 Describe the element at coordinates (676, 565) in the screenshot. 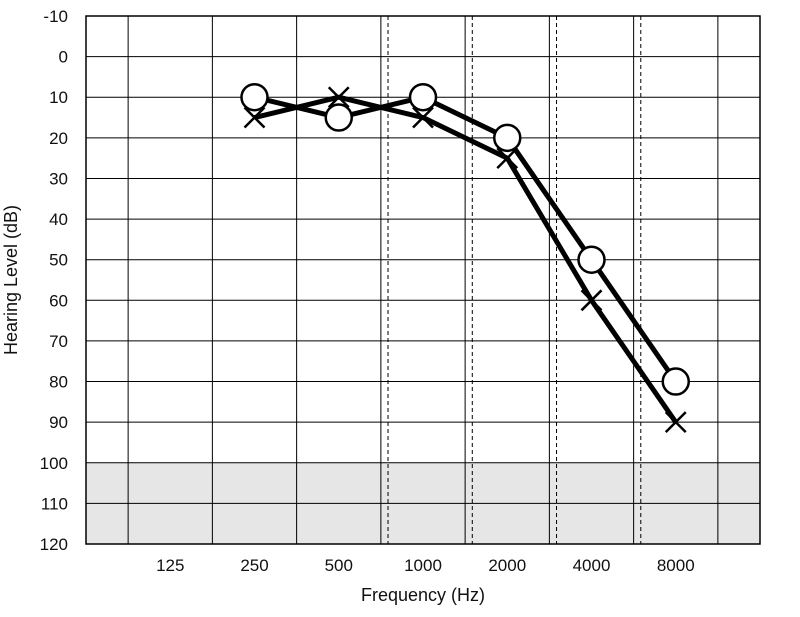

I see `x-tick-label: 8000` at that location.